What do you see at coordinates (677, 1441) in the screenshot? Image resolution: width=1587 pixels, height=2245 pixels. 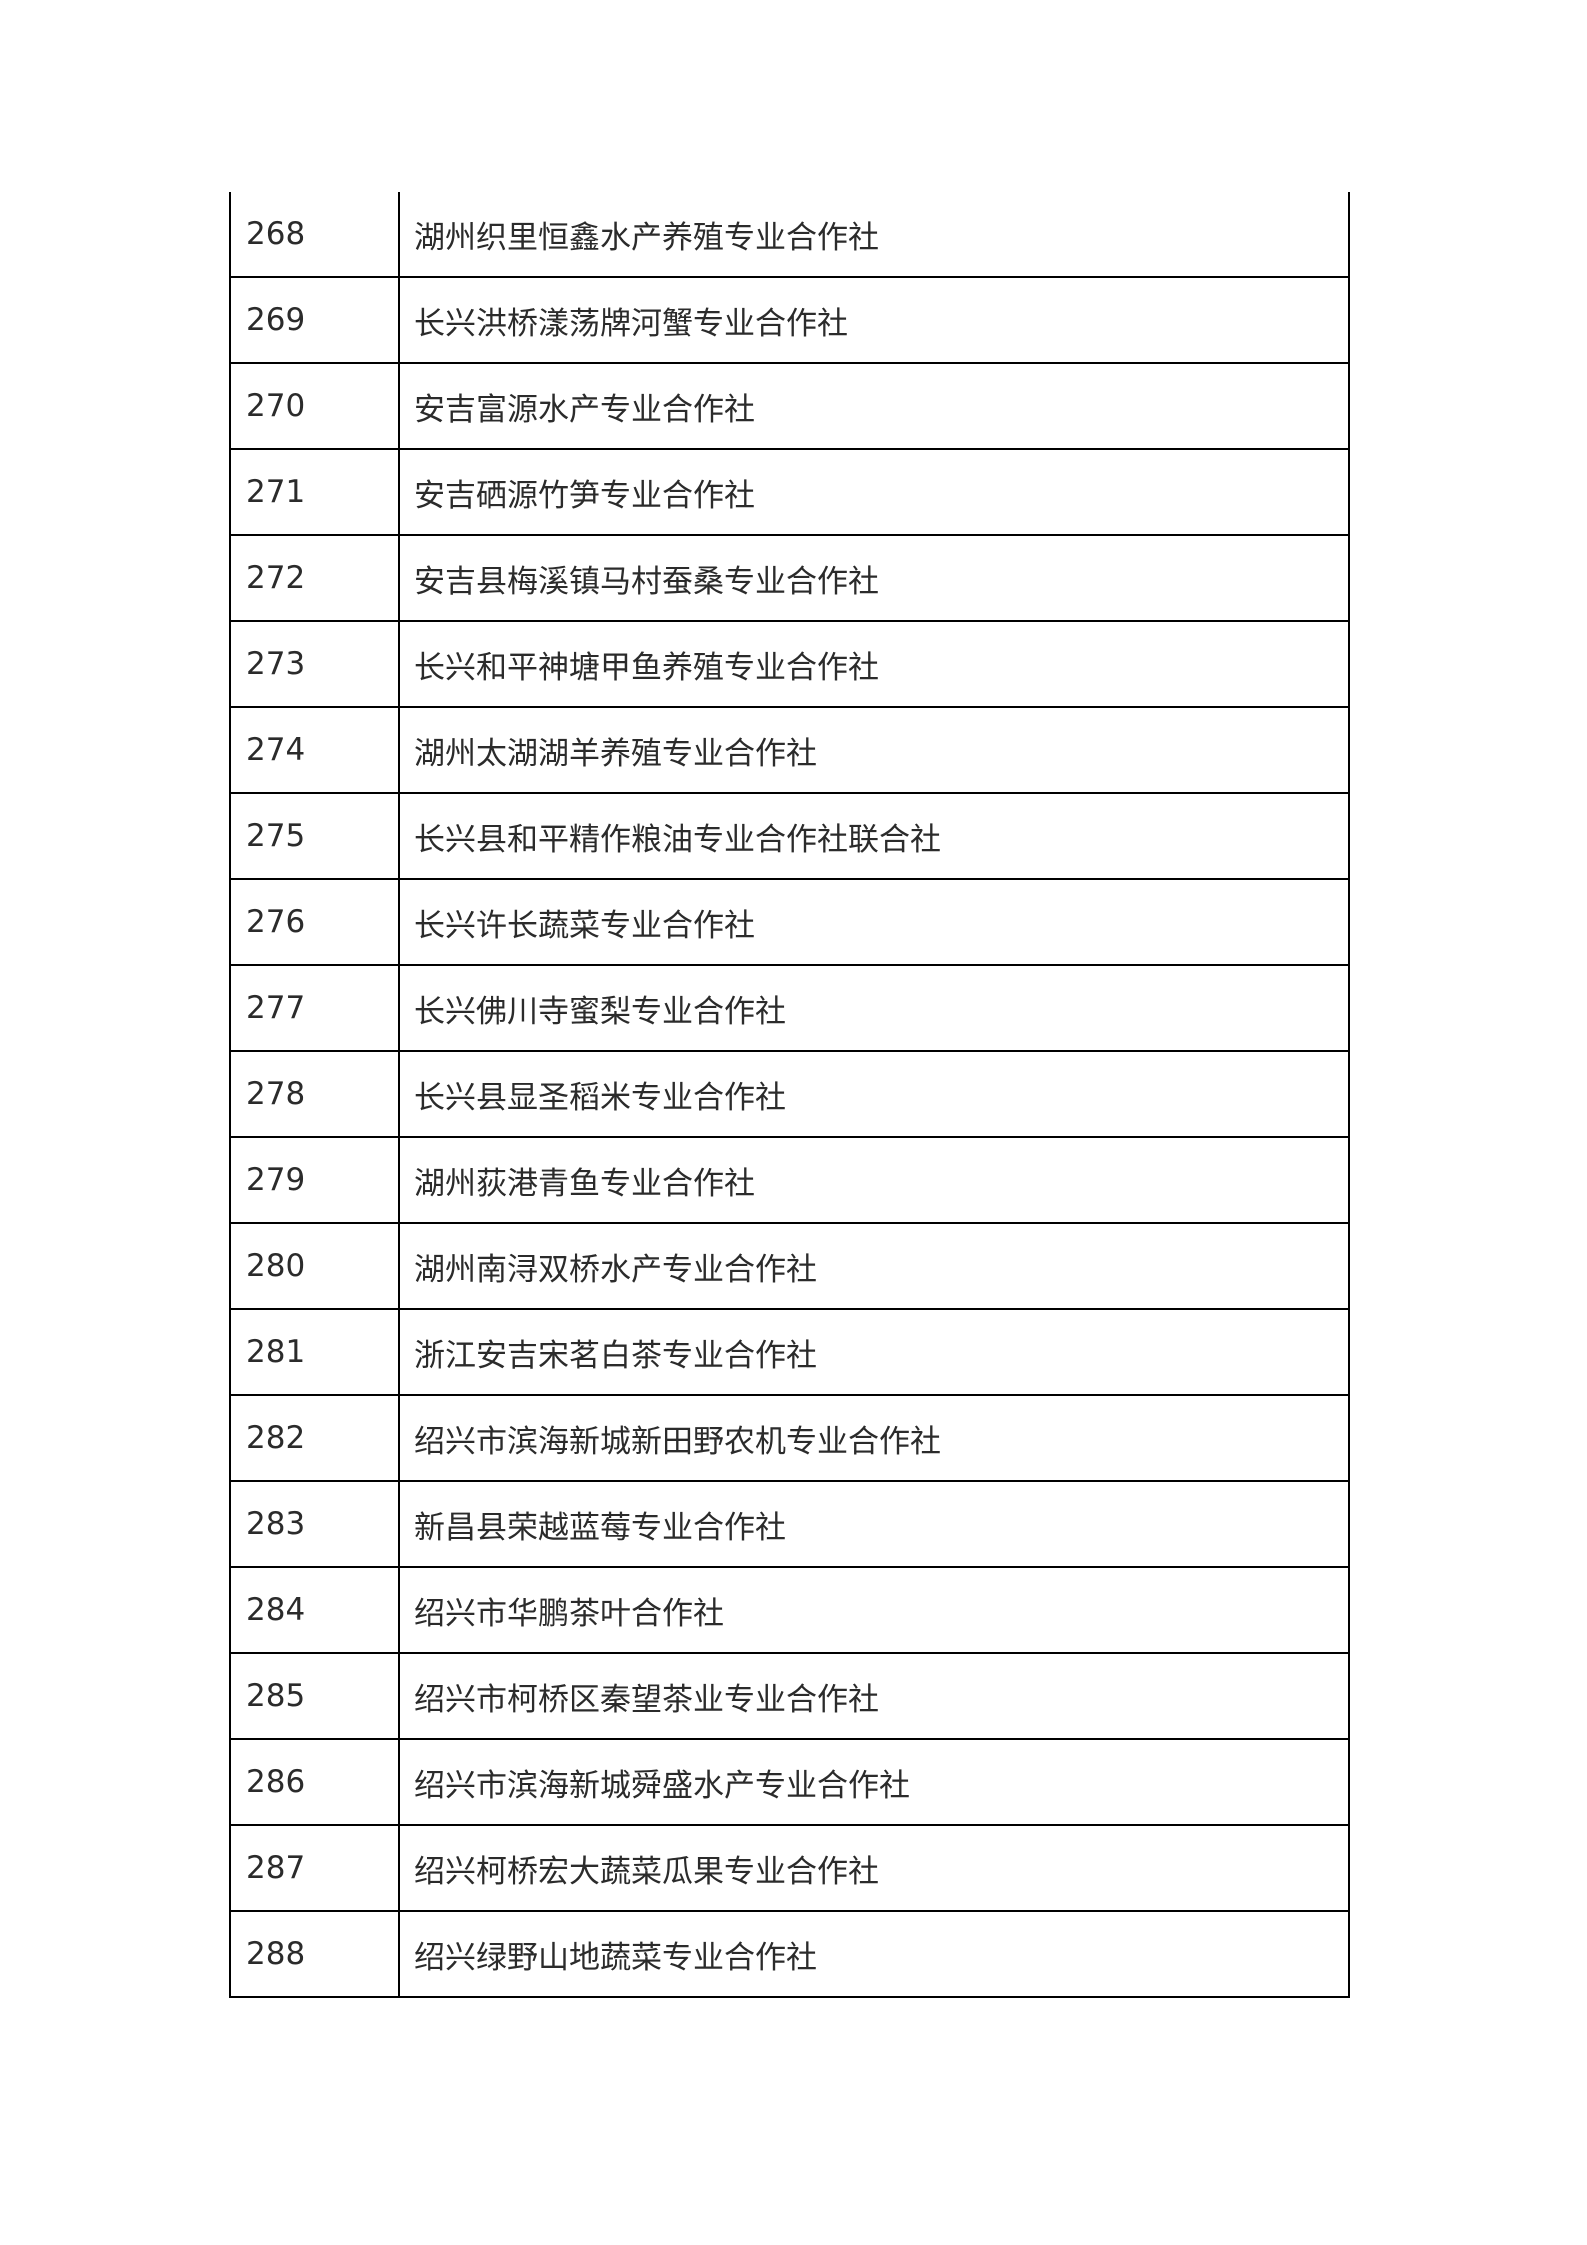 I see `cooperative-name: 绍兴市滨海新城新田野农机专业合作社` at bounding box center [677, 1441].